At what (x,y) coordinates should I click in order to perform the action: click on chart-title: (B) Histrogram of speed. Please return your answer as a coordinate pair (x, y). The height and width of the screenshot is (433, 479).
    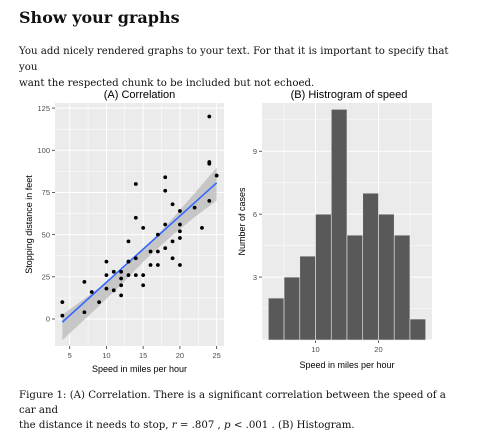
    Looking at the image, I should click on (349, 95).